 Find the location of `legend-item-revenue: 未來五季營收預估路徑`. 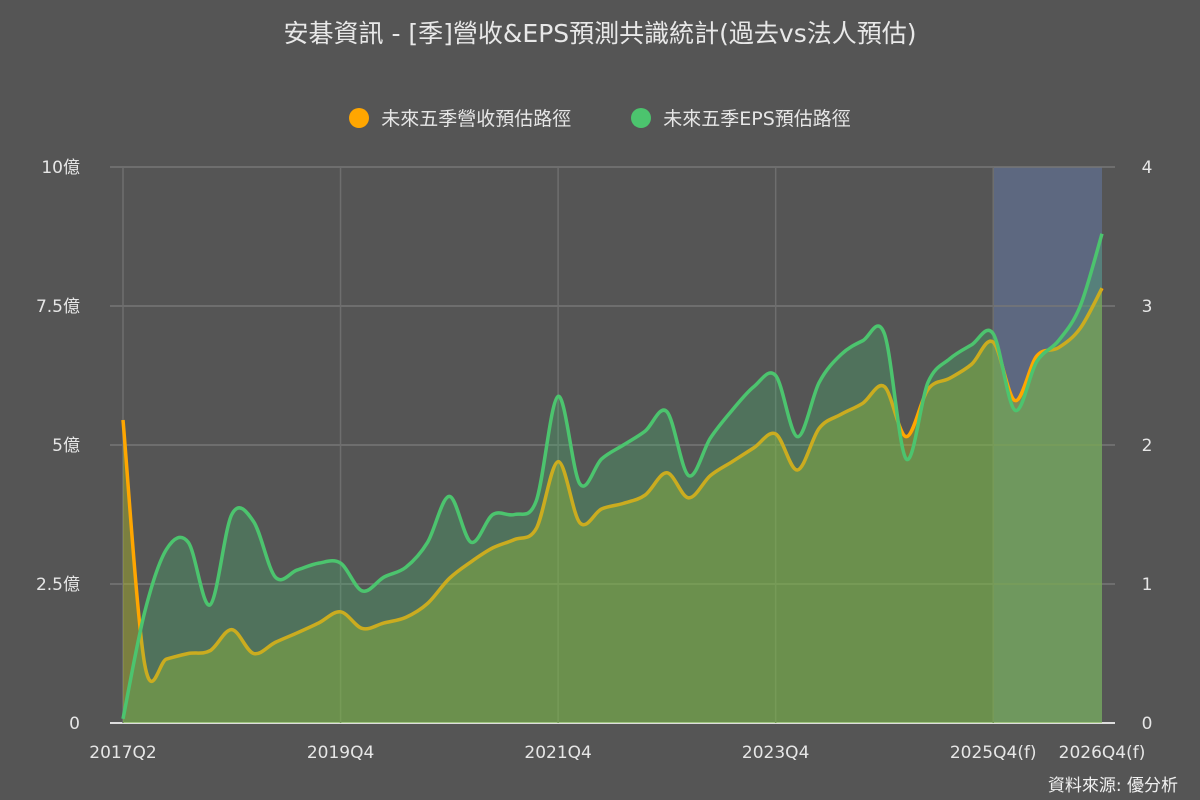

legend-item-revenue: 未來五季營收預估路徑 is located at coordinates (460, 117).